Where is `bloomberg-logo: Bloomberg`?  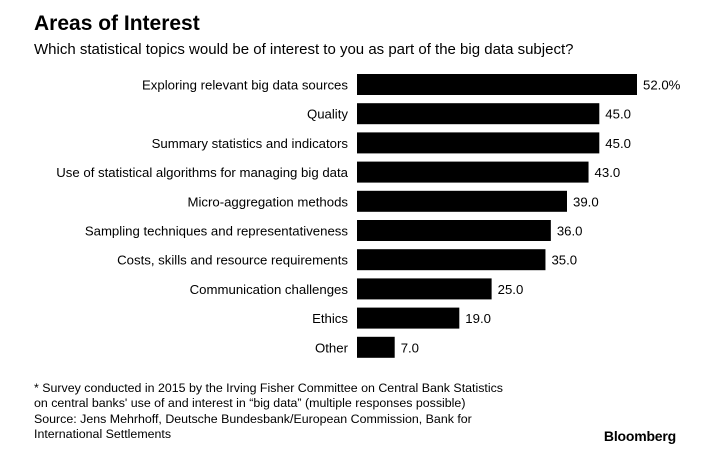 bloomberg-logo: Bloomberg is located at coordinates (639, 436).